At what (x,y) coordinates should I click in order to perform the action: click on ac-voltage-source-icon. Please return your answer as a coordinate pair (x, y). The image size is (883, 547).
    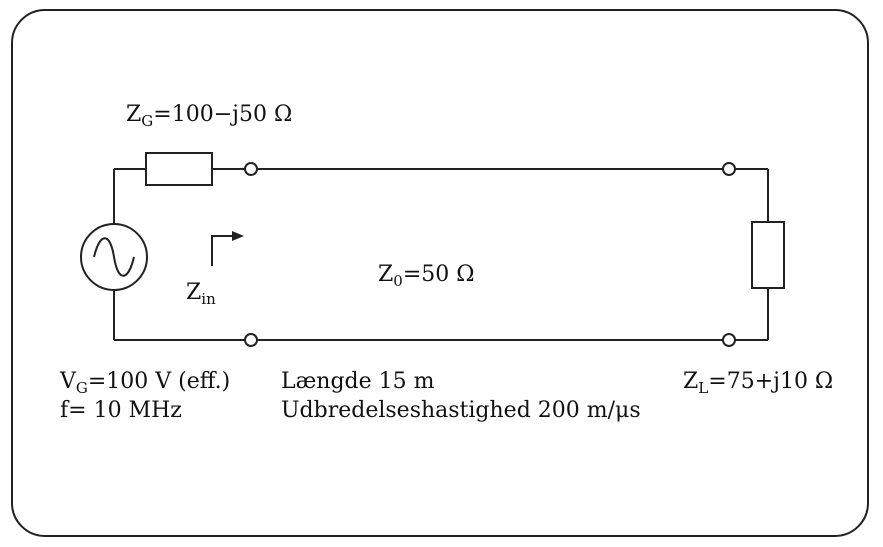
    Looking at the image, I should click on (114, 257).